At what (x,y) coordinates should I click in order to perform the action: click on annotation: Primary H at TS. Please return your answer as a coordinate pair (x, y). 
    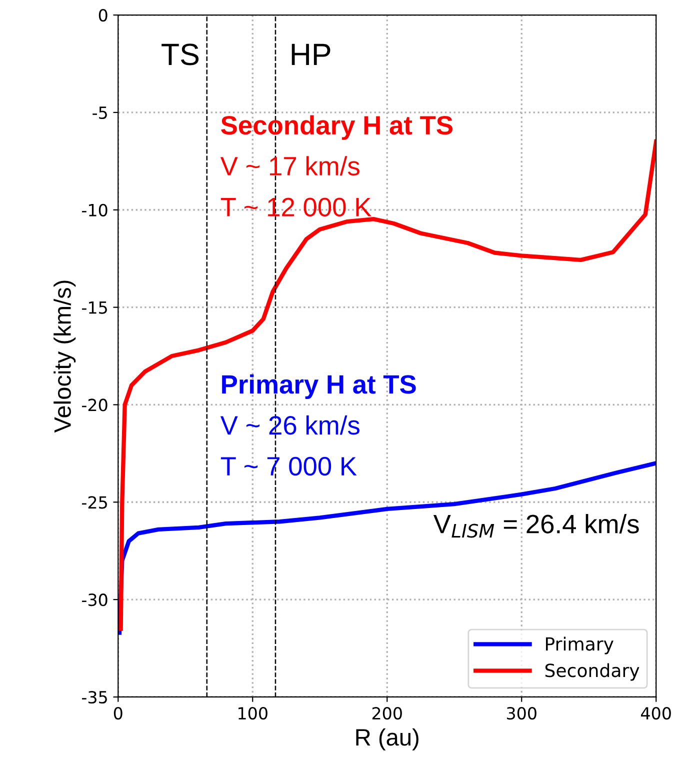
    Looking at the image, I should click on (319, 386).